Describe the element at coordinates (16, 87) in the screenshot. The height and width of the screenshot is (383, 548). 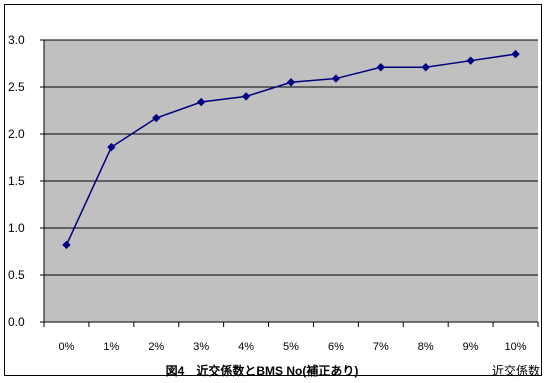
I see `y-tick-label: 2.5` at that location.